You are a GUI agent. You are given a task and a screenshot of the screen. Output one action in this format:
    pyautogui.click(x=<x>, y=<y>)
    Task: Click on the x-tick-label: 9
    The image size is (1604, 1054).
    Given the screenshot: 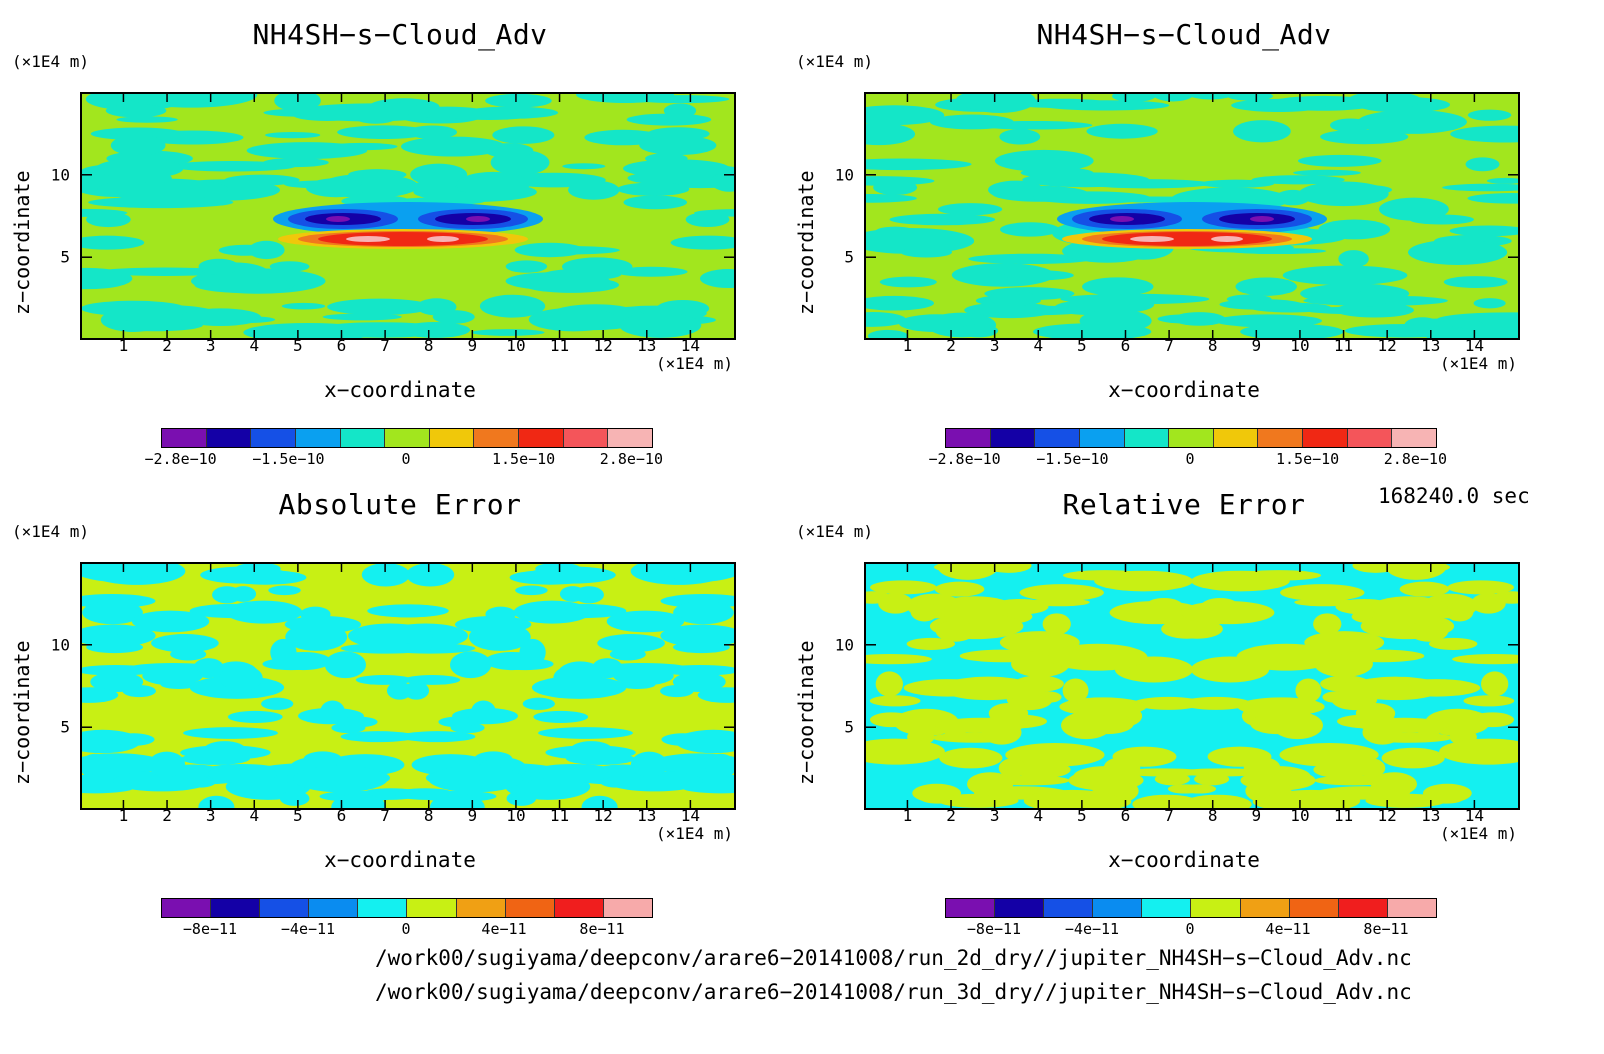 What is the action you would take?
    pyautogui.click(x=1256, y=815)
    